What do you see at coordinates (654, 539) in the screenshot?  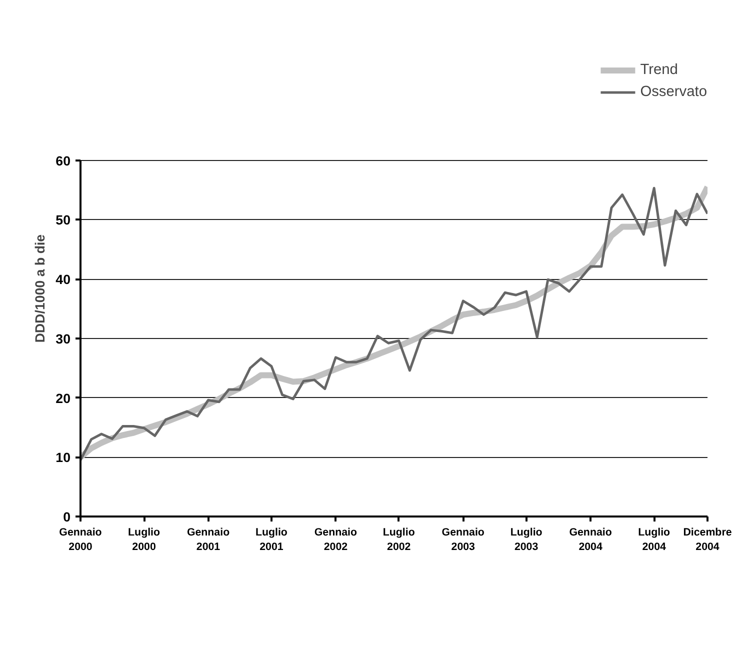 I see `x-tick-label: Luglio 2004` at bounding box center [654, 539].